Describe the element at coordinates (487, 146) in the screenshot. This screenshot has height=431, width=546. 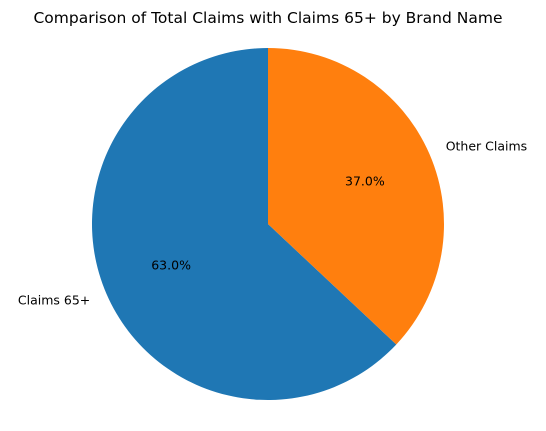
I see `slice-label-other-claims: Other Claims` at that location.